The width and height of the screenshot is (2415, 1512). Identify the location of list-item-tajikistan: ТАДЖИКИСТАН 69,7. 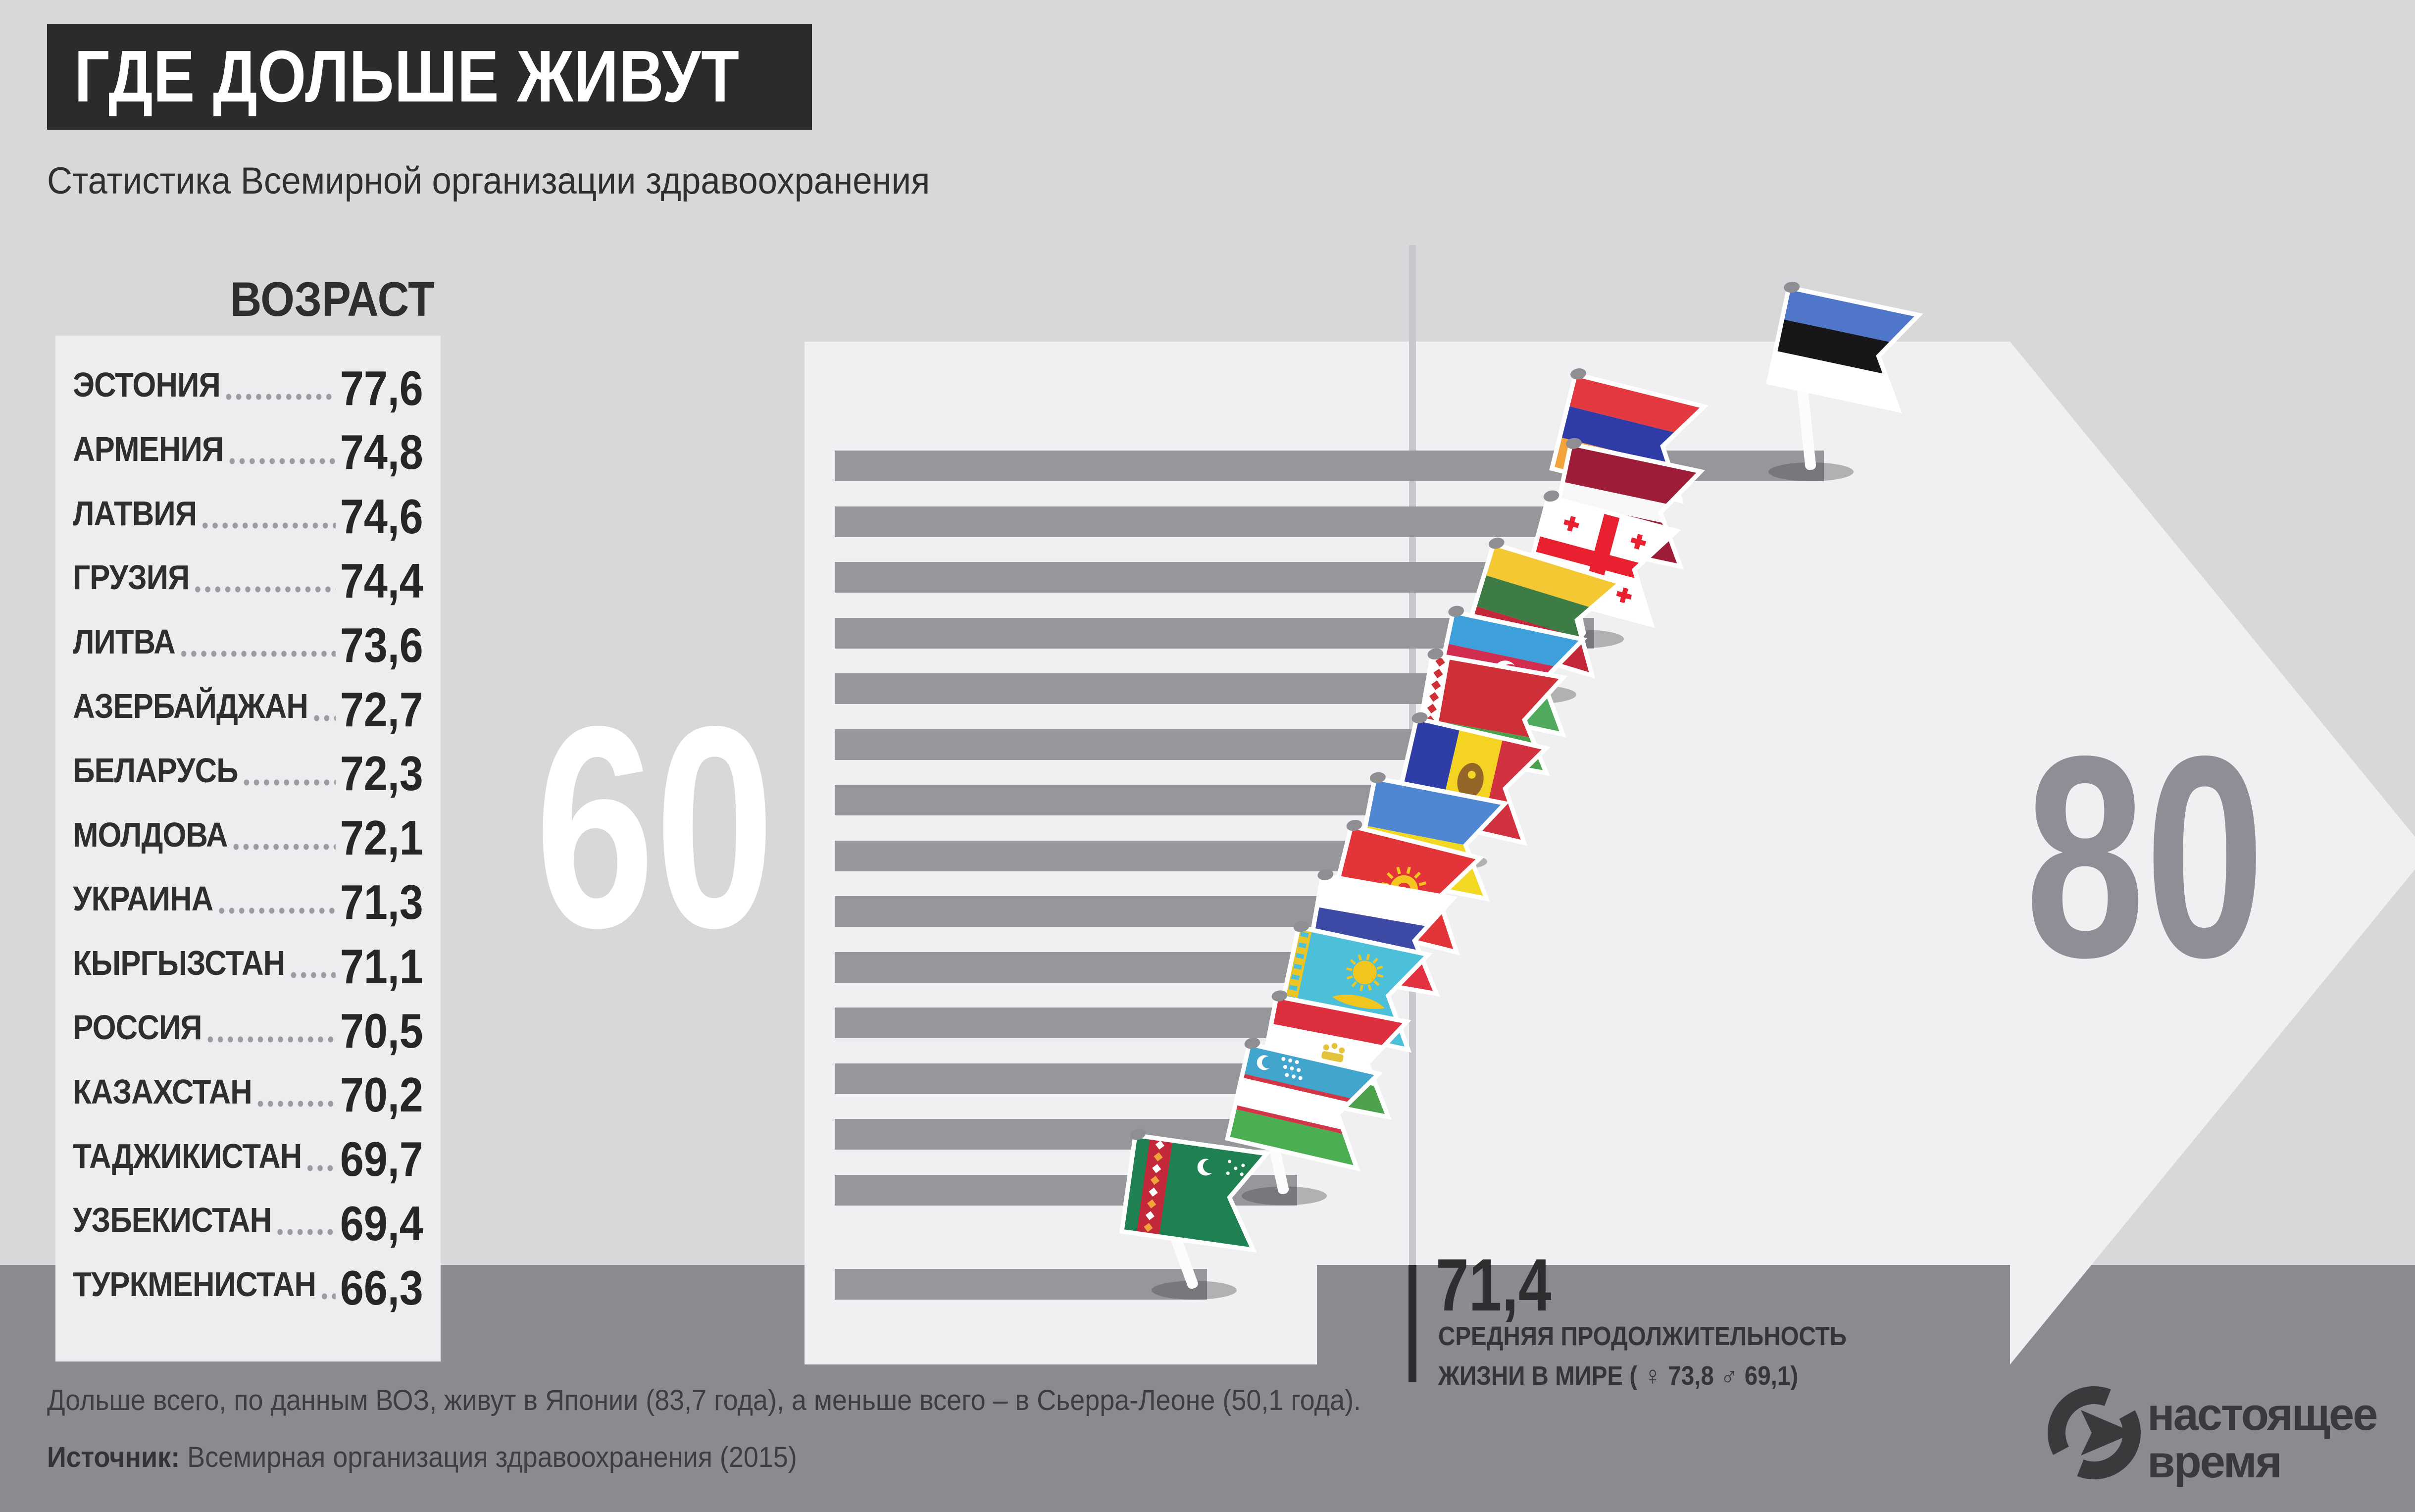
(248, 1156).